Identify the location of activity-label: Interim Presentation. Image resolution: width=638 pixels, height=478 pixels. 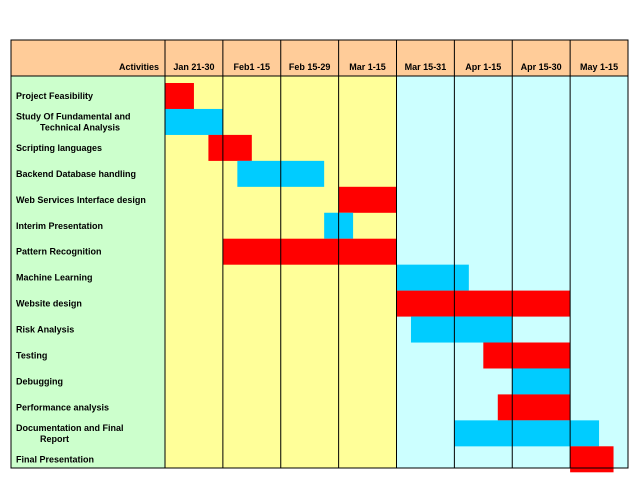
(59, 226).